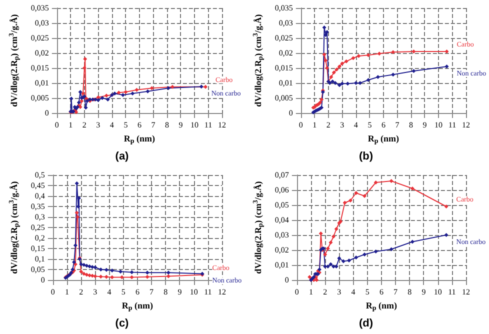 The height and width of the screenshot is (334, 489). I want to click on y-tick-label: 0,5, so click(39, 175).